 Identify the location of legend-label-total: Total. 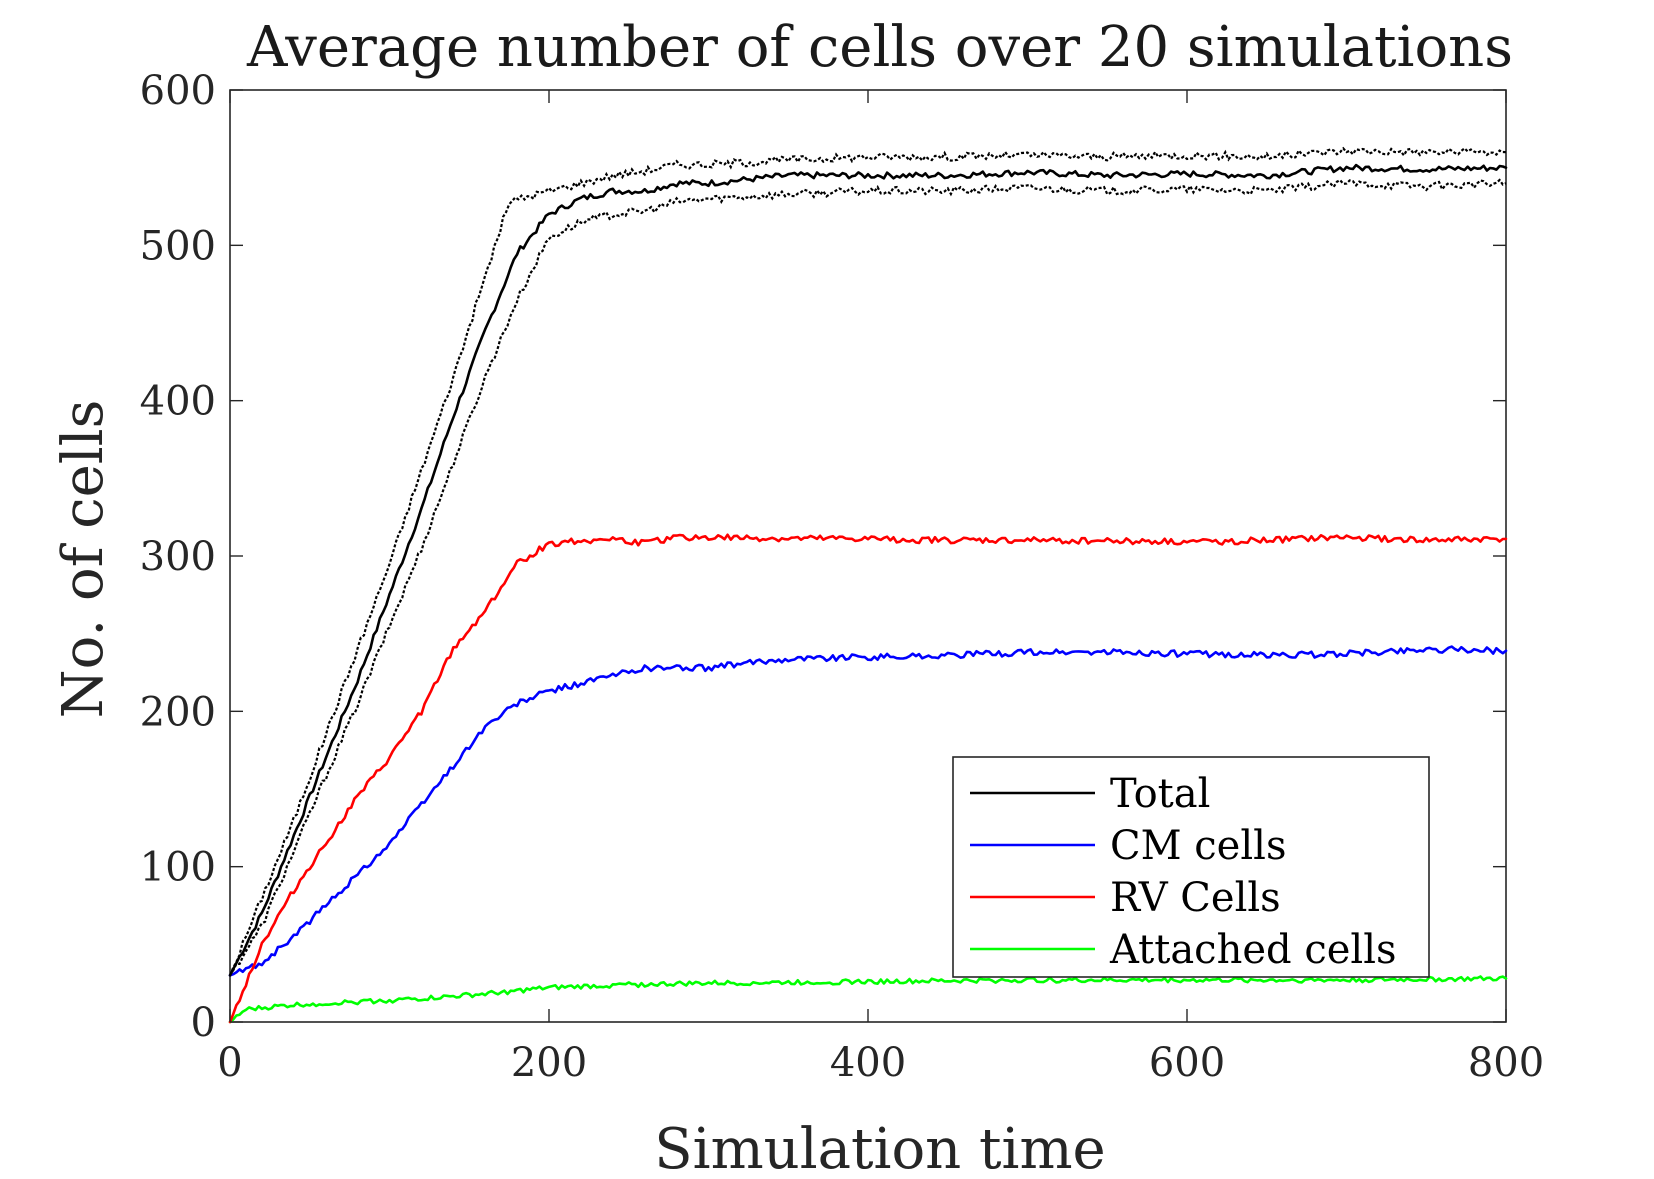
(1160, 794).